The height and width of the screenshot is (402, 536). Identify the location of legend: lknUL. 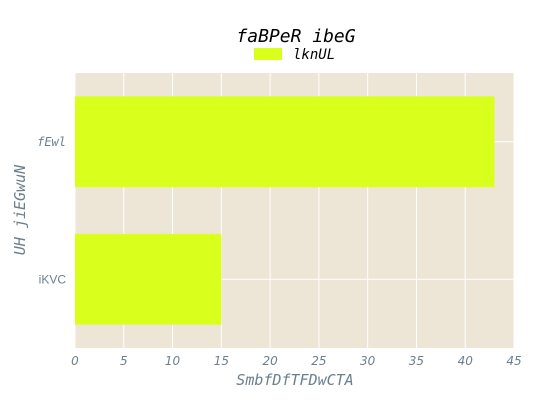
(294, 55).